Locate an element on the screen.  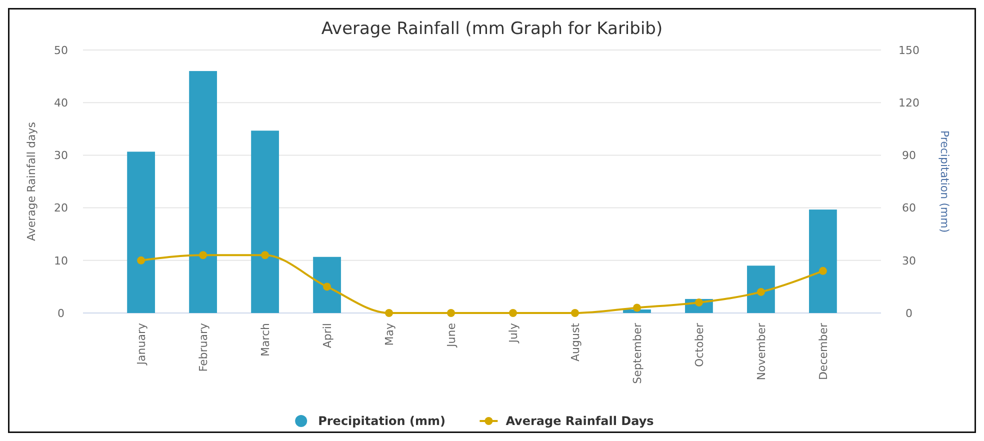
y-tick-label: 10 is located at coordinates (61, 261).